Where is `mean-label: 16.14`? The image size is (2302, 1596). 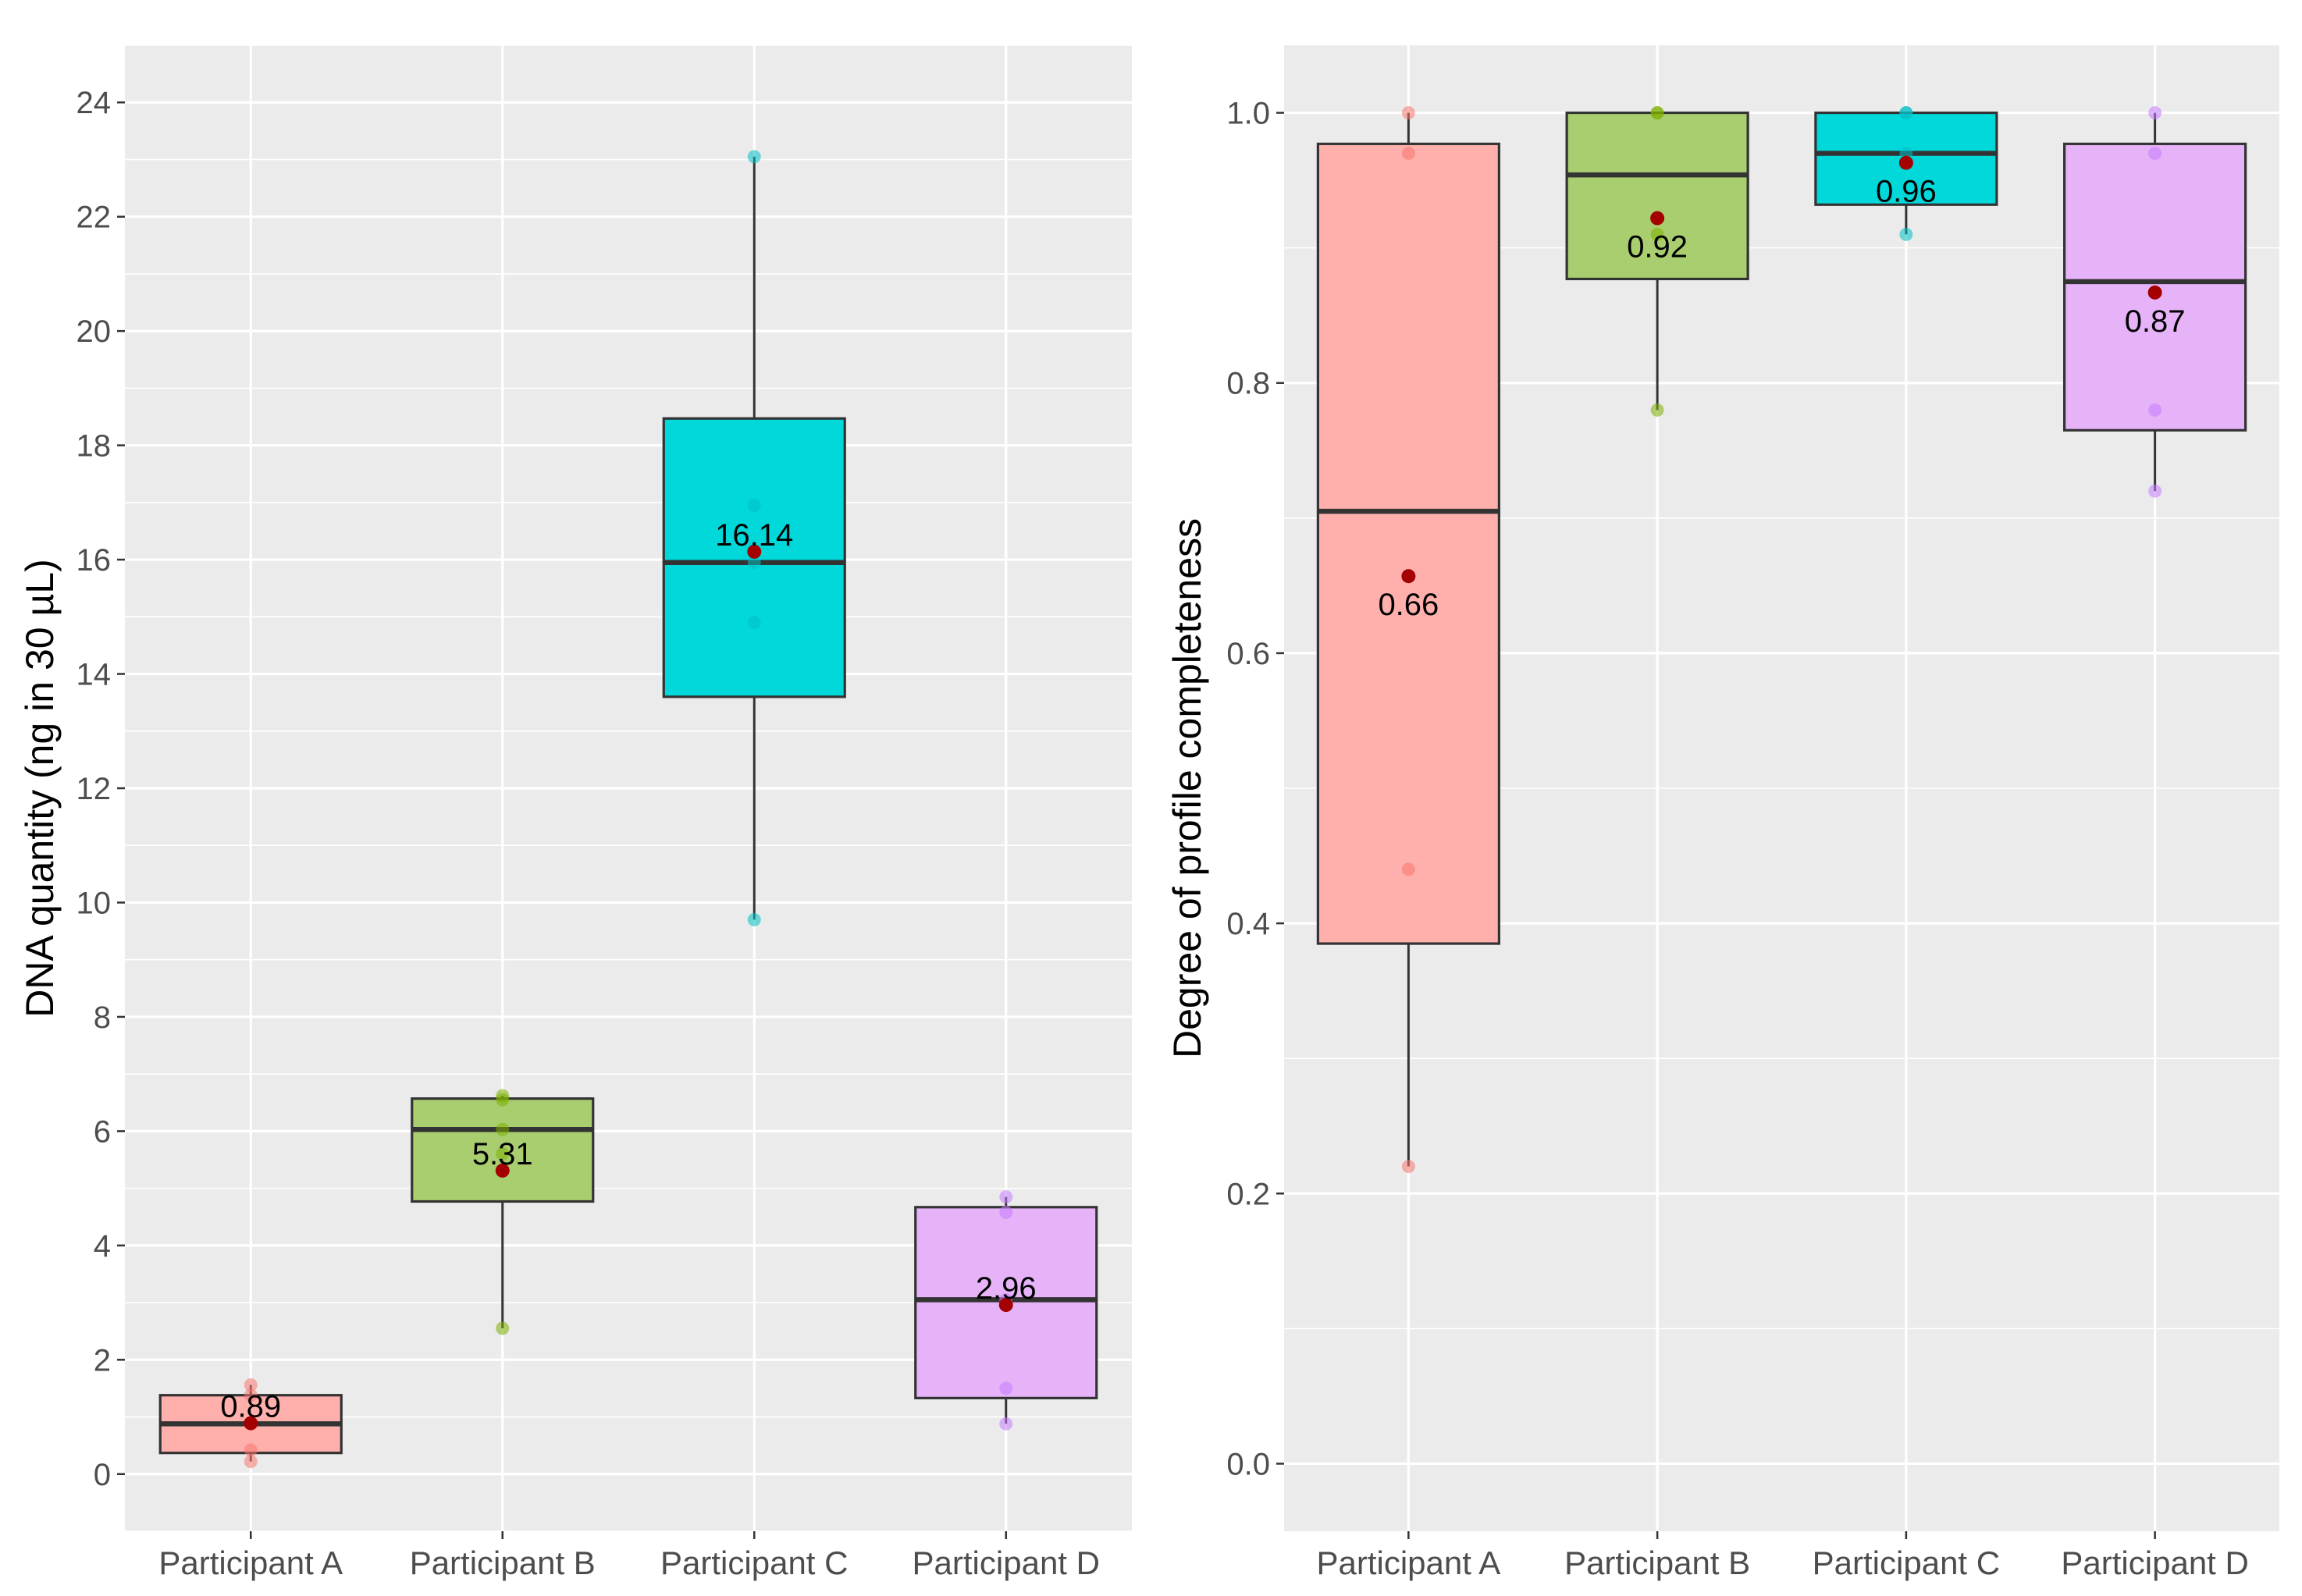
mean-label: 16.14 is located at coordinates (754, 535).